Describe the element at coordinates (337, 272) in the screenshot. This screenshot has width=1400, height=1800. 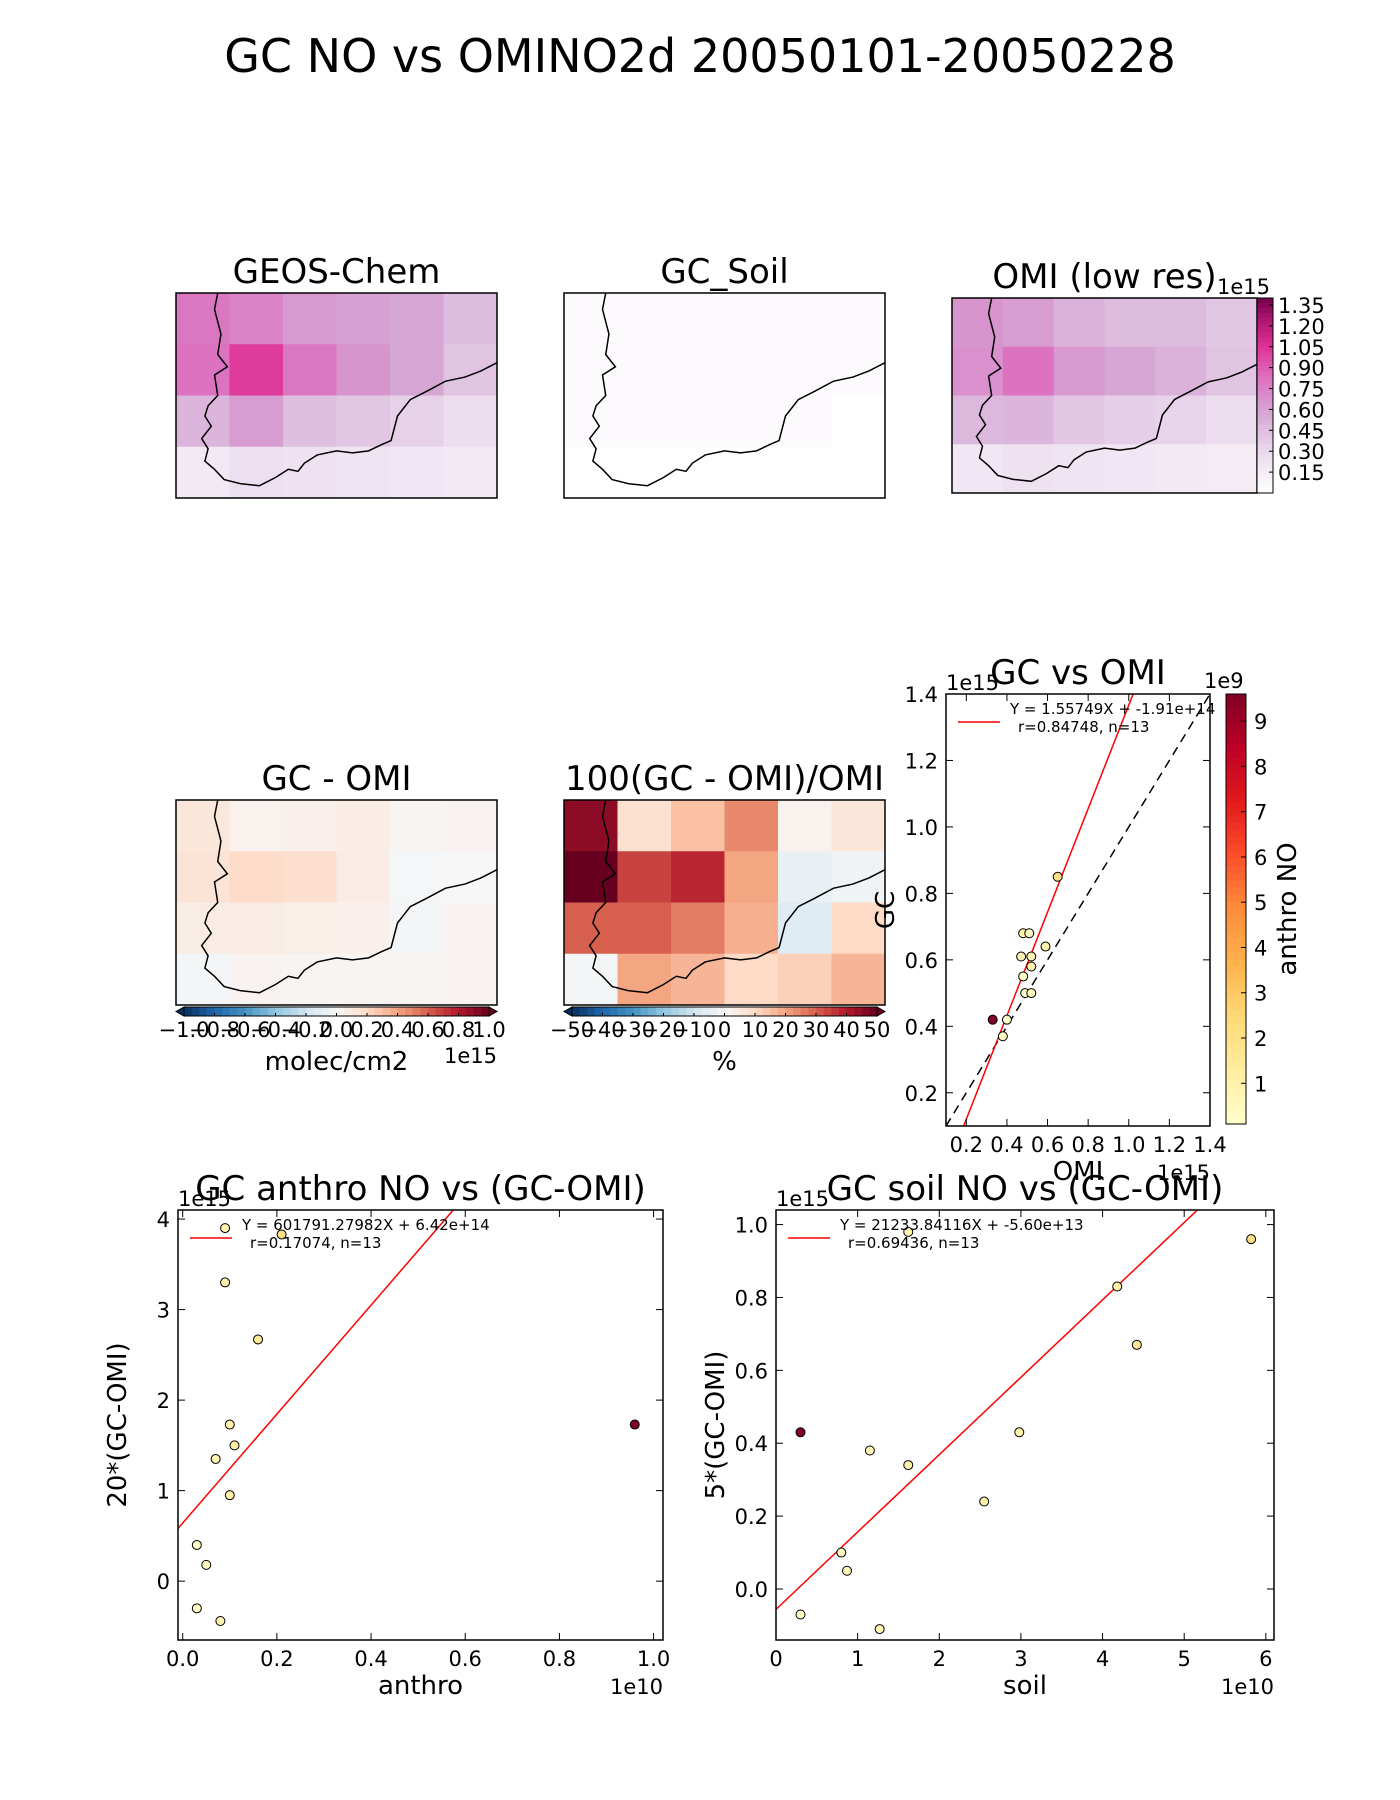
I see `map-title: GEOS-Chem` at that location.